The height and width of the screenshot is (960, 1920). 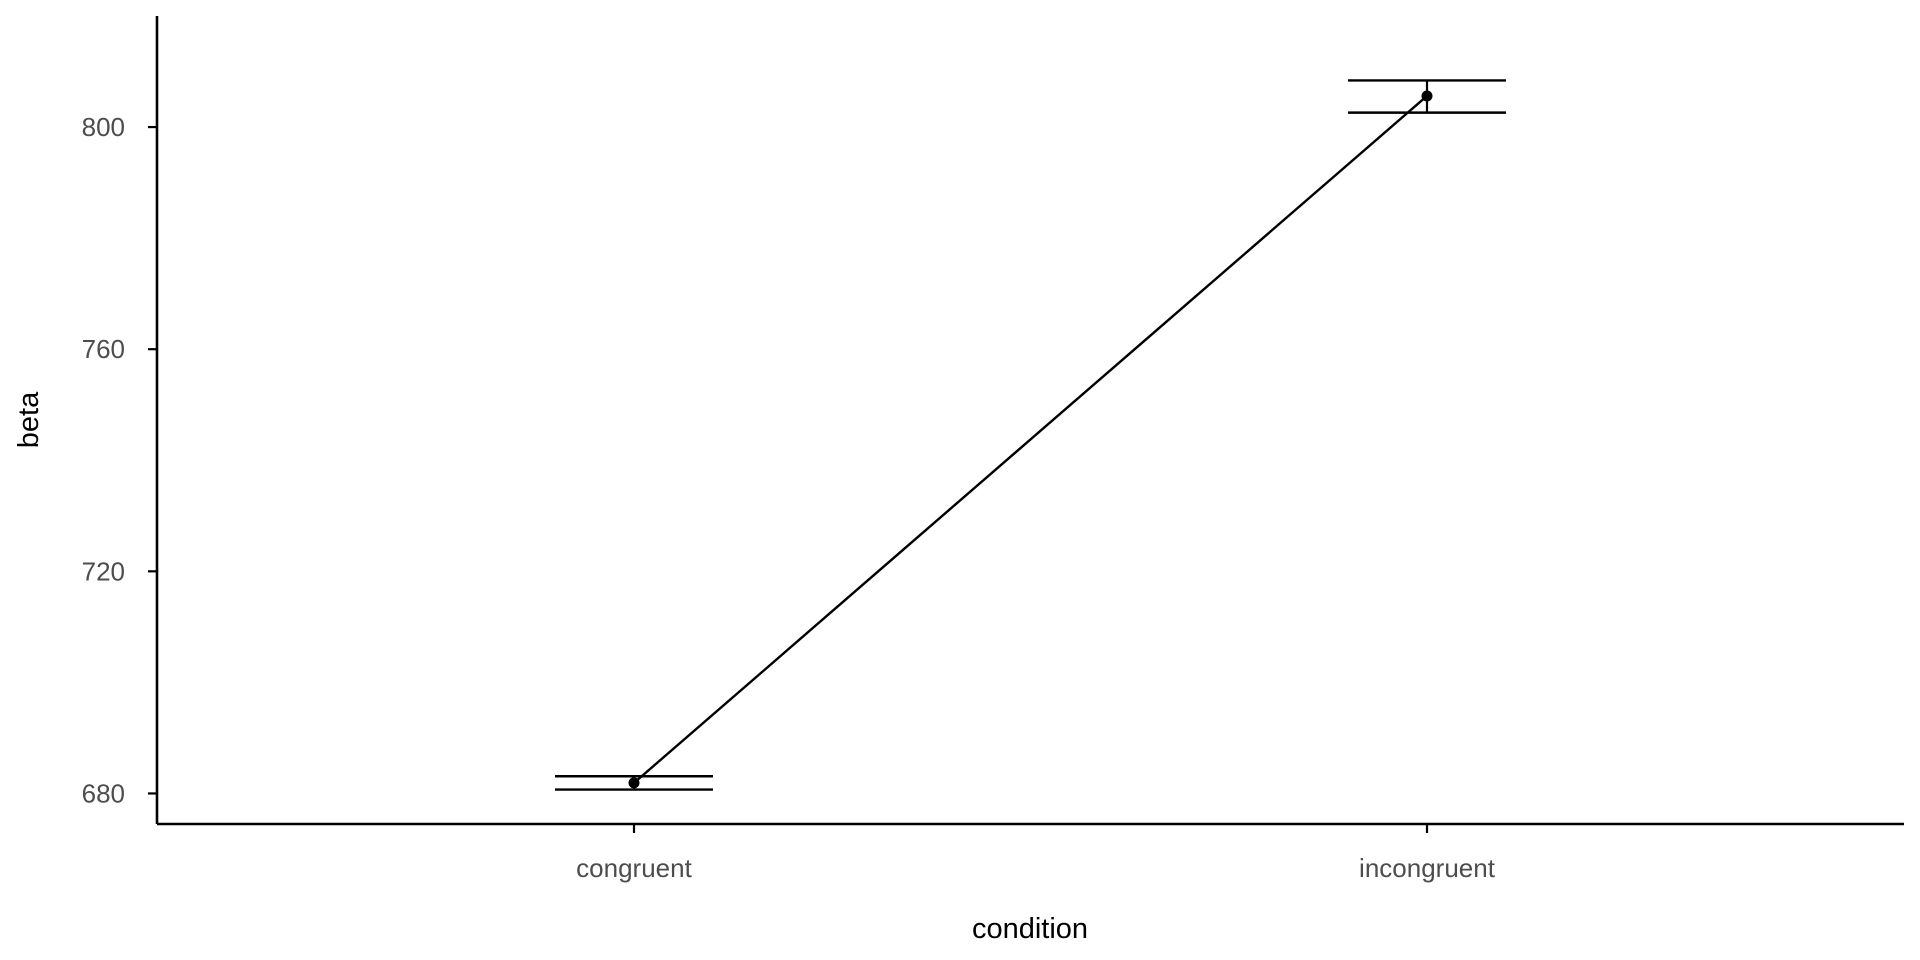 What do you see at coordinates (119, 460) in the screenshot?
I see `y-ticks: 680 720 760 800` at bounding box center [119, 460].